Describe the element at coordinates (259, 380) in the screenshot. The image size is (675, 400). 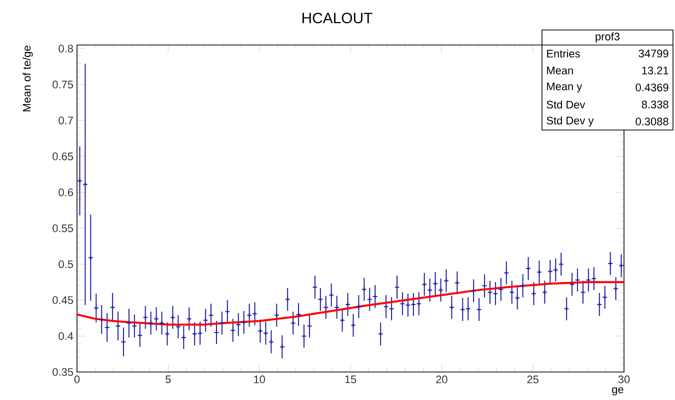
I see `x-tick-label: 10` at that location.